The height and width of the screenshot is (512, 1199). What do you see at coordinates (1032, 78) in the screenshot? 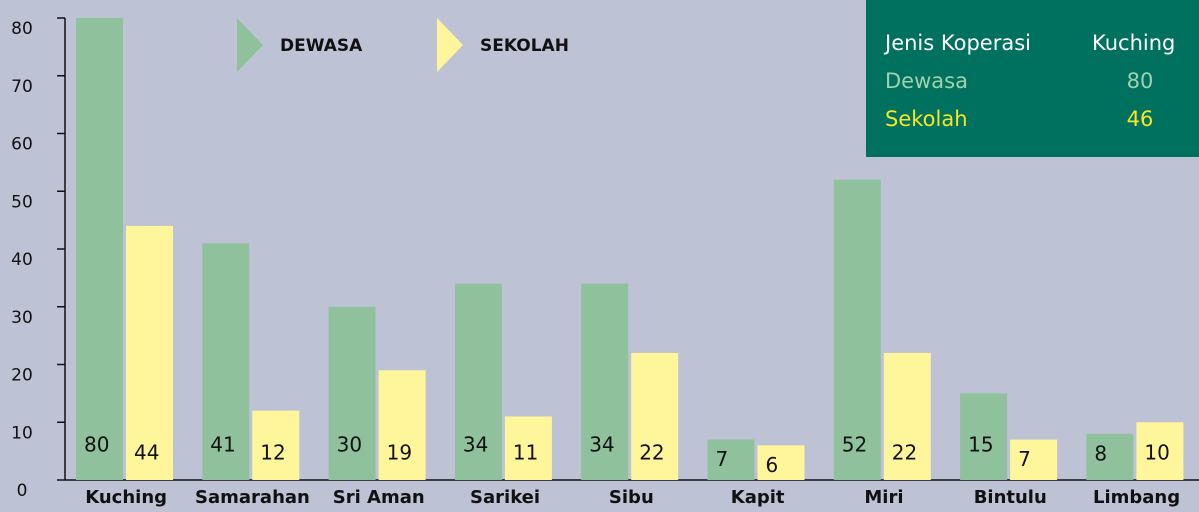
I see `tooltip-box` at bounding box center [1032, 78].